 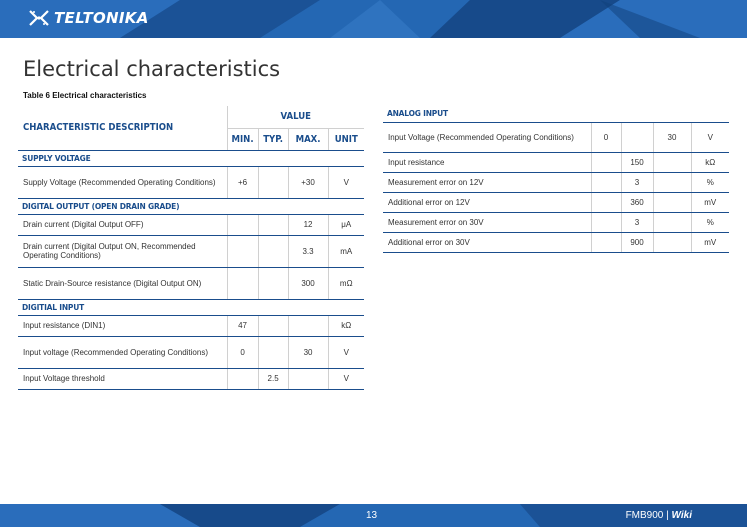 I want to click on row-description: Measurement error on 12V, so click(x=487, y=182).